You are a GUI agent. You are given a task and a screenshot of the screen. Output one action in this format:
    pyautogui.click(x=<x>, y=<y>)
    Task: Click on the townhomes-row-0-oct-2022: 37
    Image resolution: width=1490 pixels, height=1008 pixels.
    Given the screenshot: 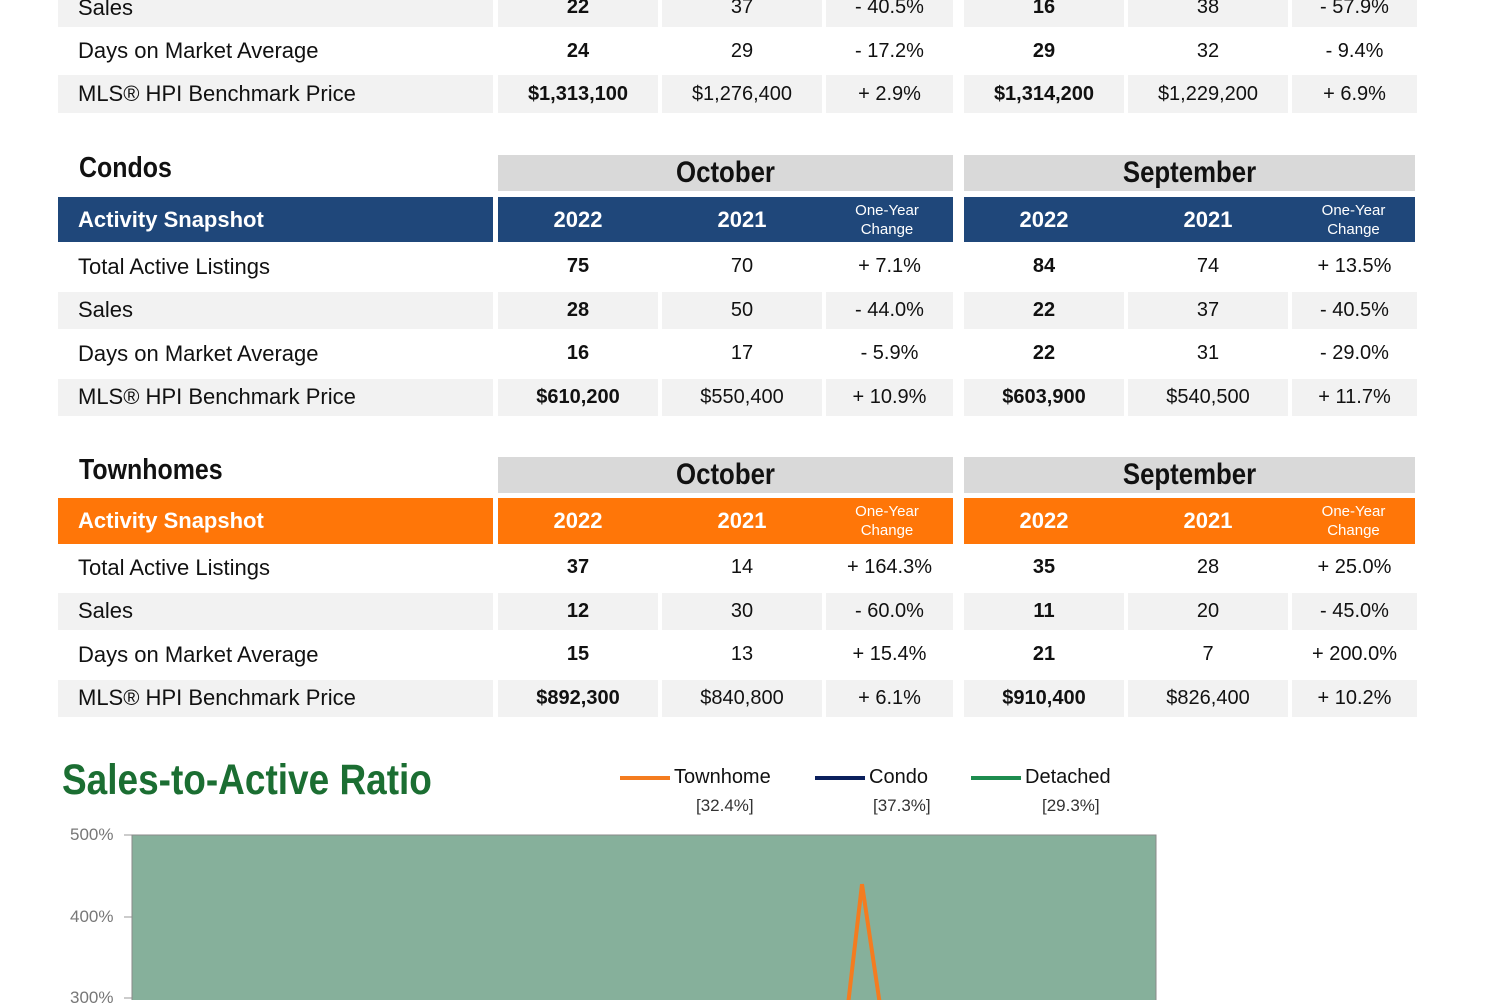 What is the action you would take?
    pyautogui.click(x=578, y=567)
    